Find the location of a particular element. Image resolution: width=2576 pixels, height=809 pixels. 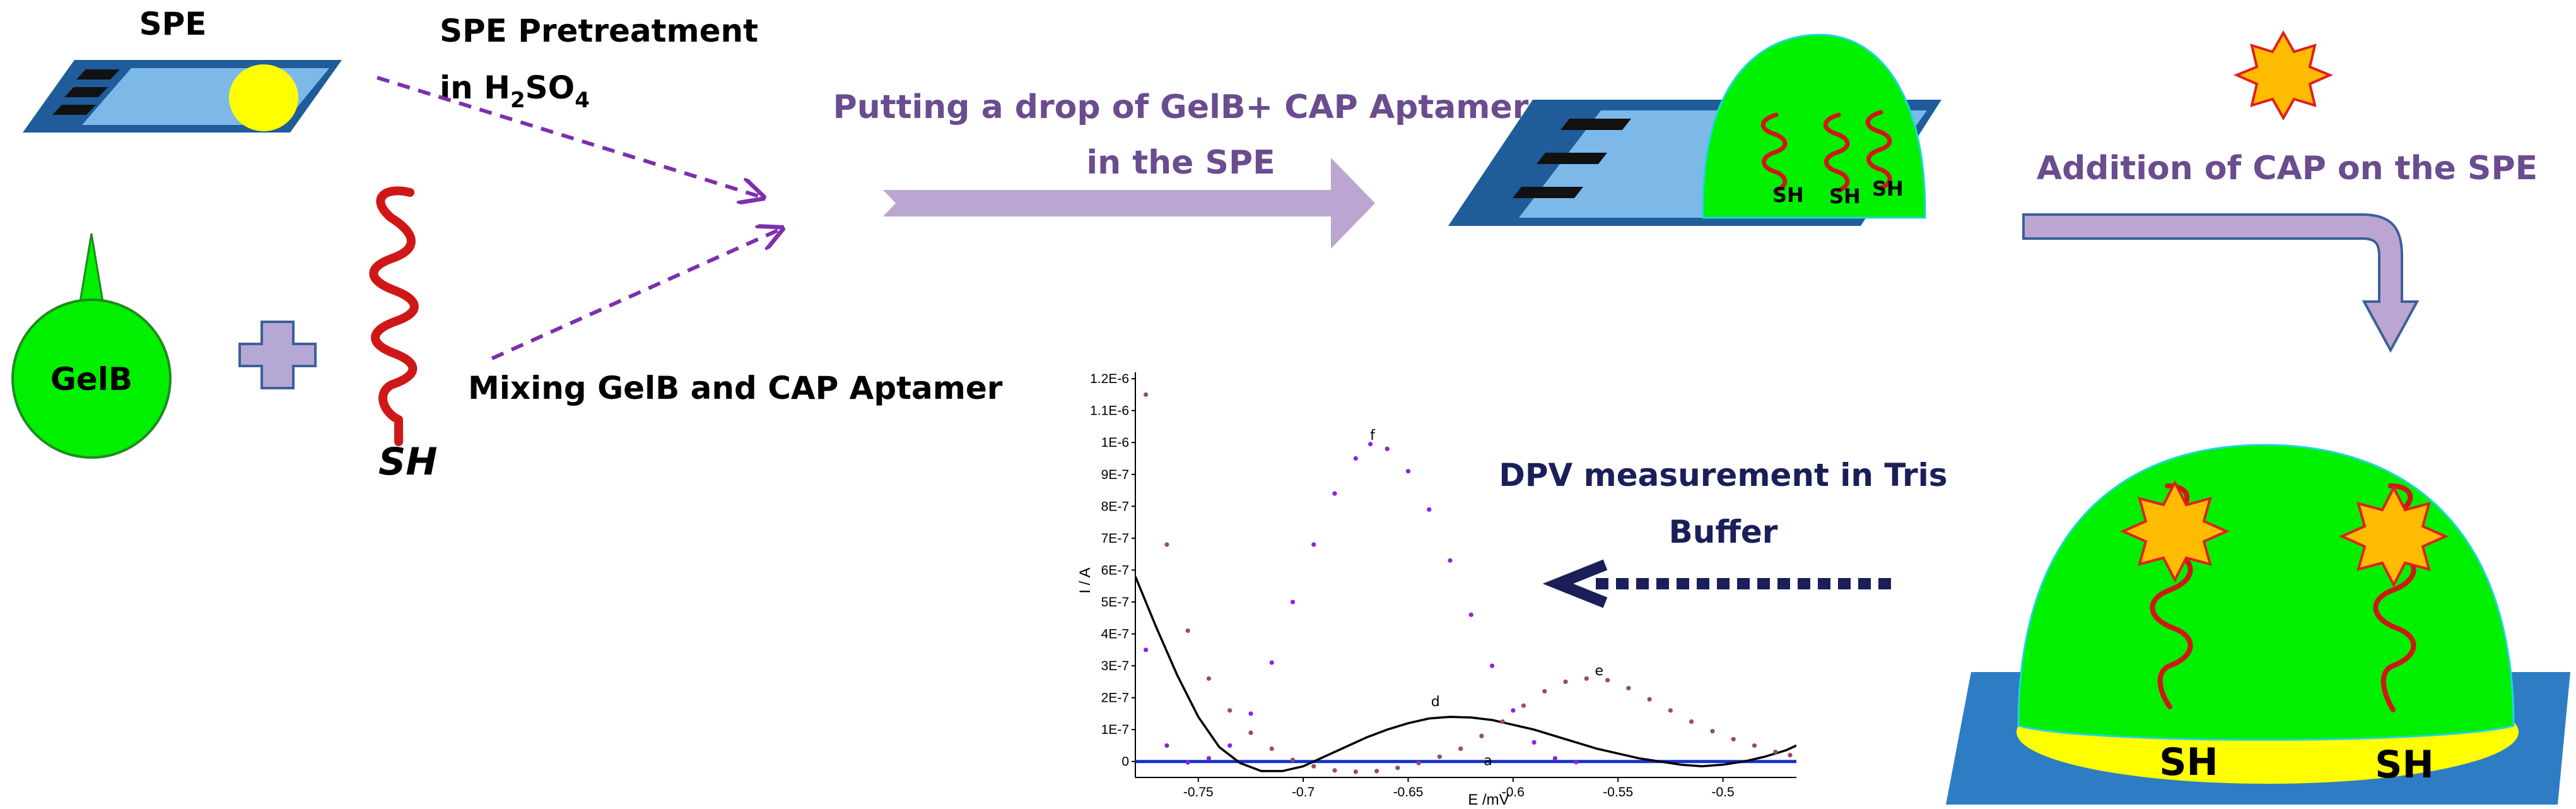

aptamer-strand-icon is located at coordinates (394, 316).